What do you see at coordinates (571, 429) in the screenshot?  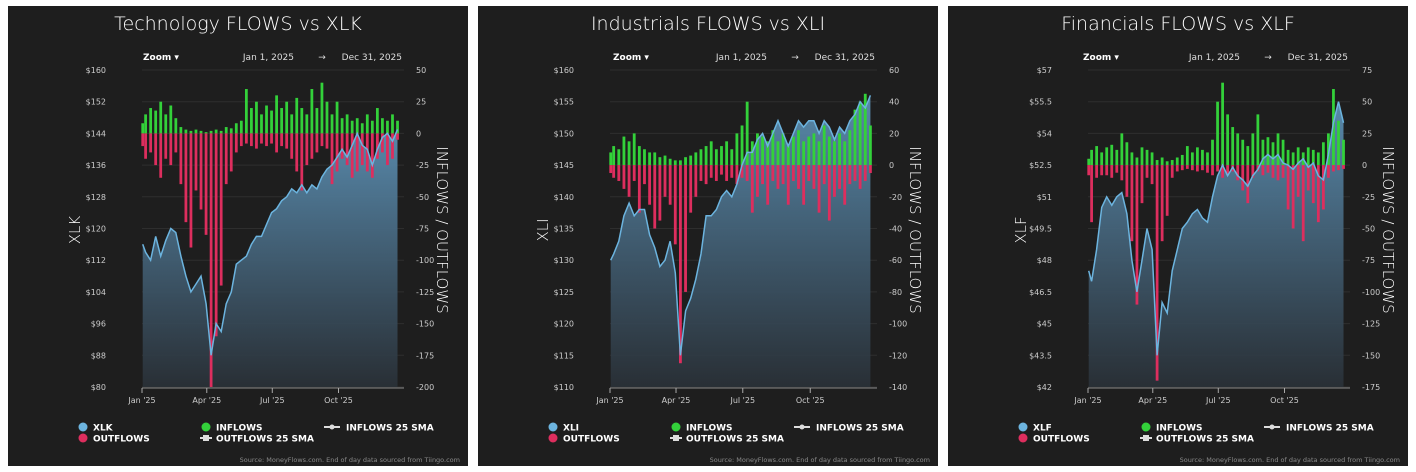 I see `legend-item: XLI` at bounding box center [571, 429].